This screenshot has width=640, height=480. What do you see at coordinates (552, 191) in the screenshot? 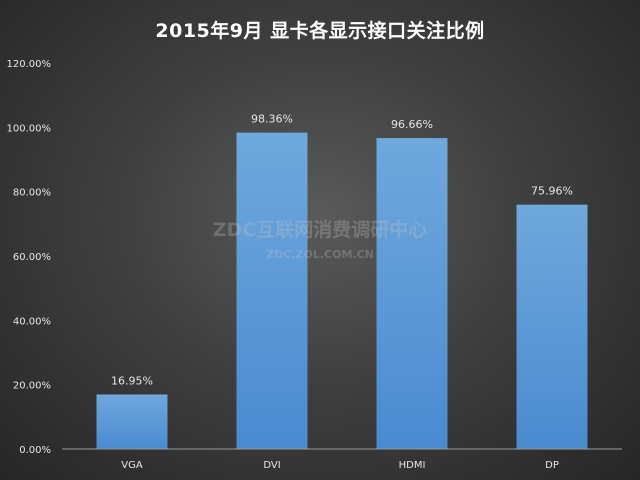
I see `data-label-dp: 75.96%` at bounding box center [552, 191].